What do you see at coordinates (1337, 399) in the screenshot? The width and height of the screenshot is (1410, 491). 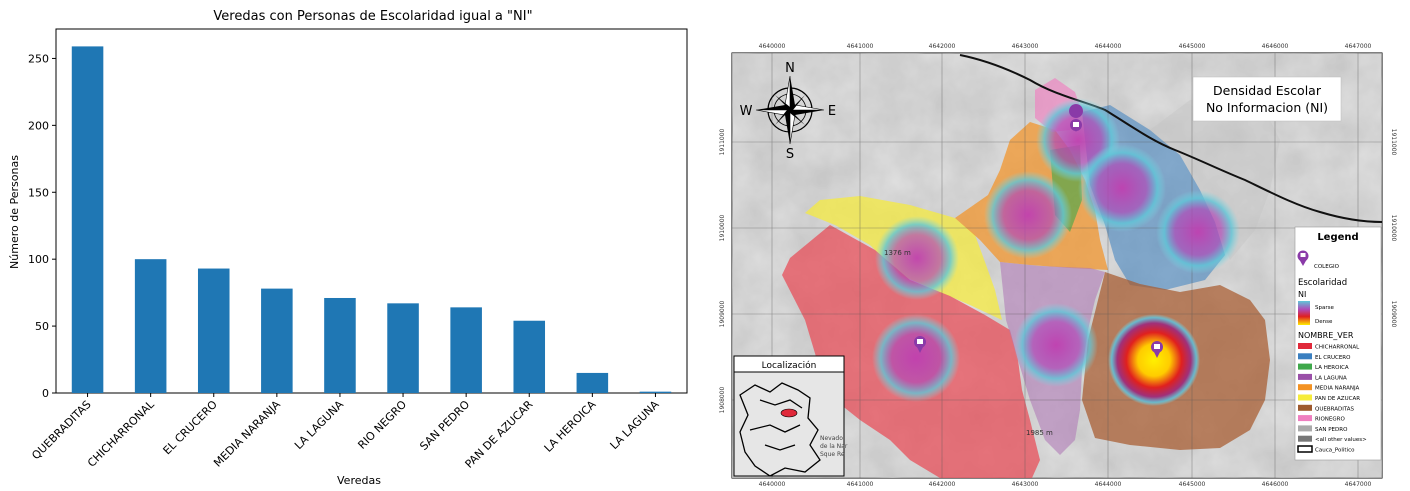 I see `legend-item-label: PAN DE AZUCAR` at bounding box center [1337, 399].